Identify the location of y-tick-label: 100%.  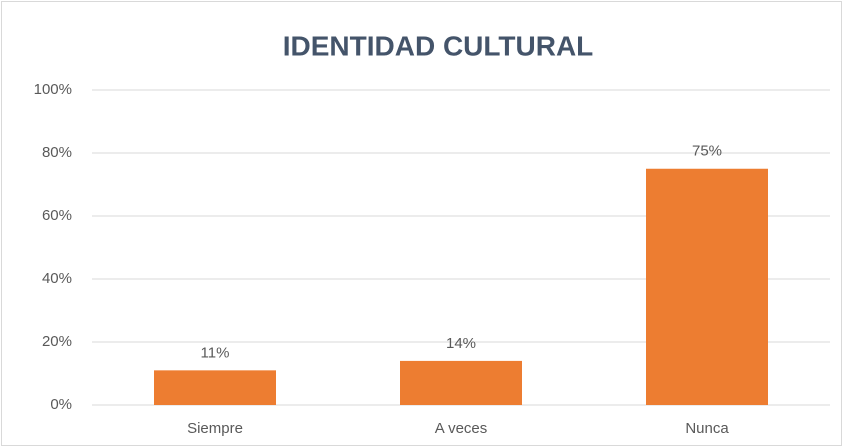
(53, 89).